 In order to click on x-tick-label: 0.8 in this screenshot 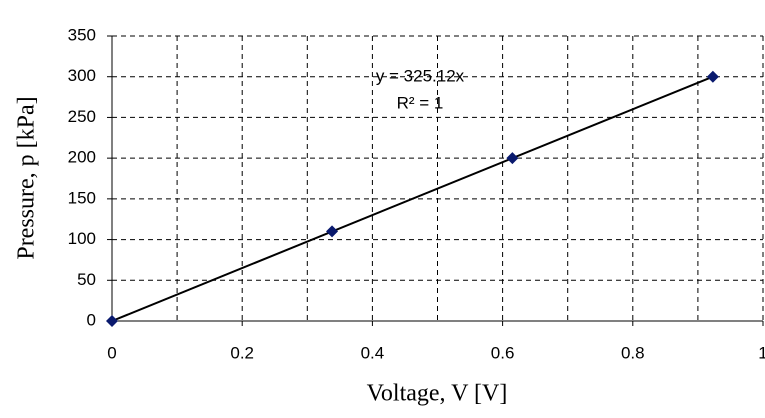, I will do `click(633, 352)`.